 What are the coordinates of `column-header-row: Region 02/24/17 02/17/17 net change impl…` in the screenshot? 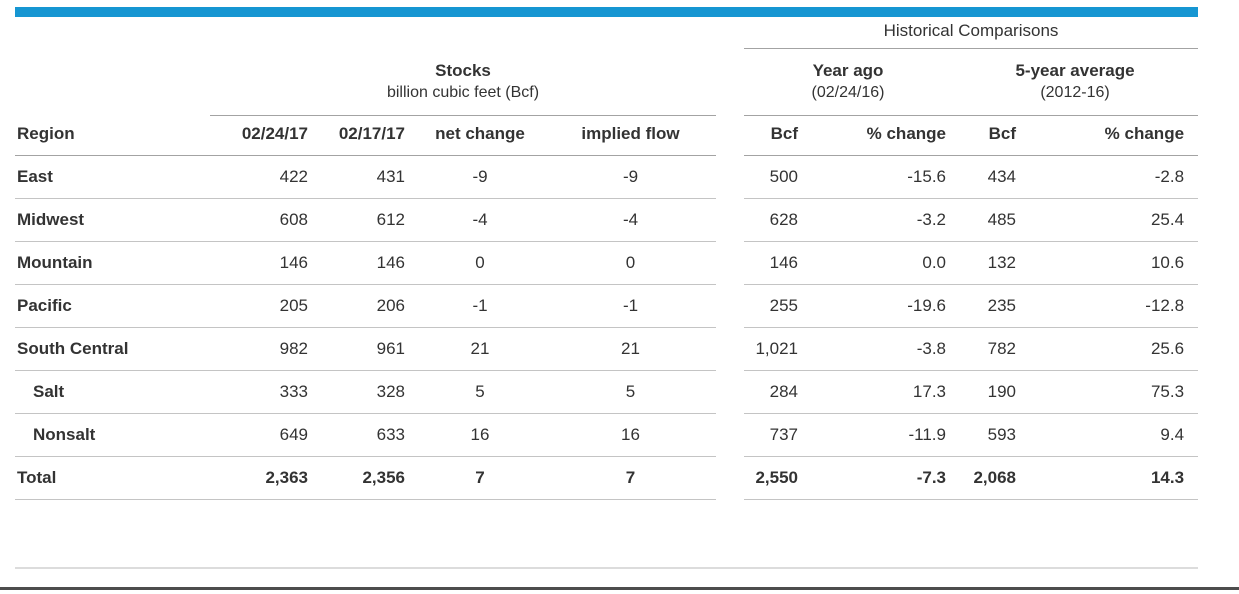 It's located at (607, 135).